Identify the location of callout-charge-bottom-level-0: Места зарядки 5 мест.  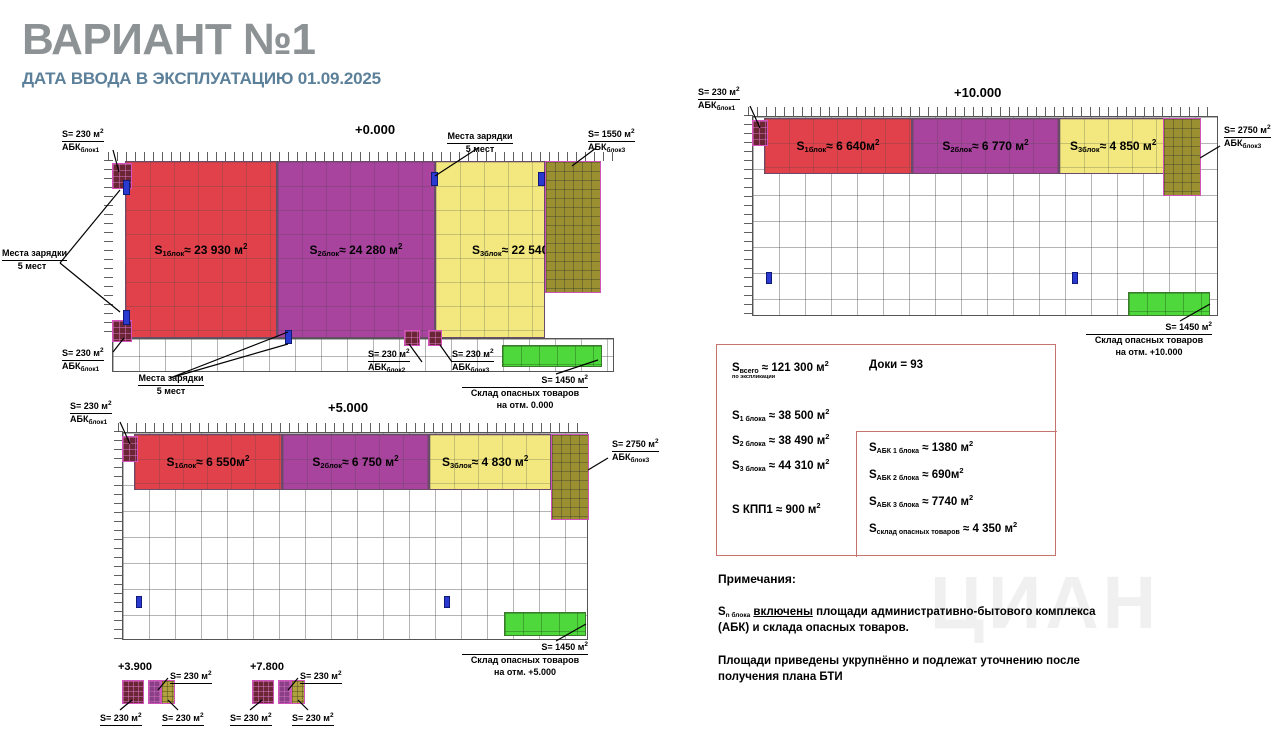
(171, 385).